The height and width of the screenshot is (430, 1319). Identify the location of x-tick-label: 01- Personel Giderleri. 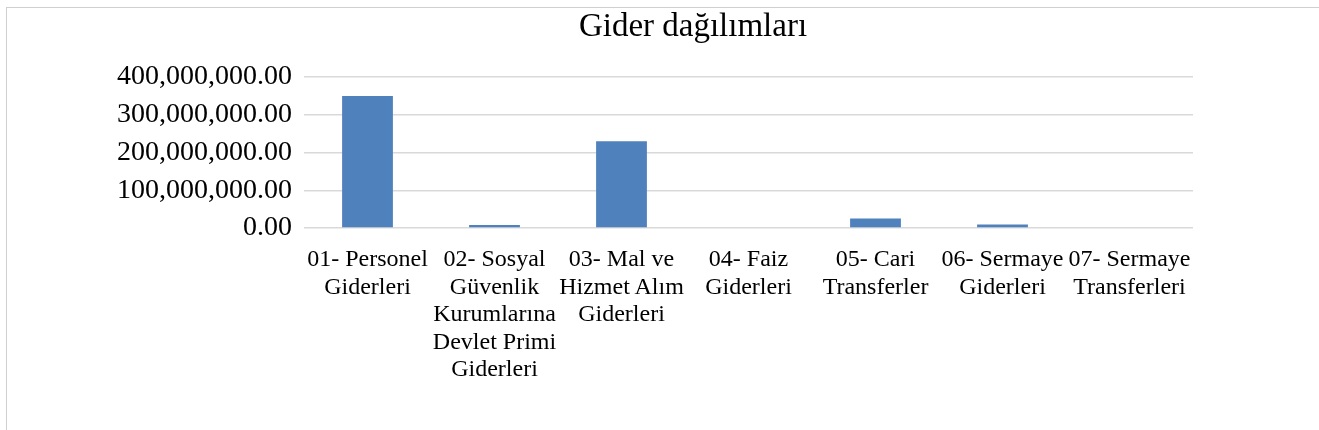
(368, 272).